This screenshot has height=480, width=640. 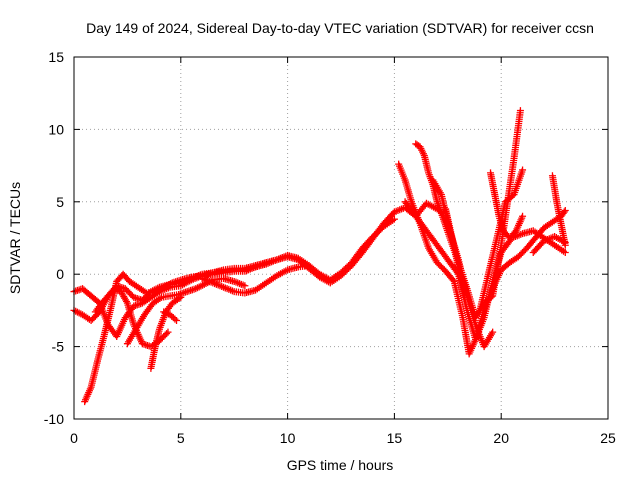 What do you see at coordinates (54, 419) in the screenshot?
I see `y-tick-label: -10` at bounding box center [54, 419].